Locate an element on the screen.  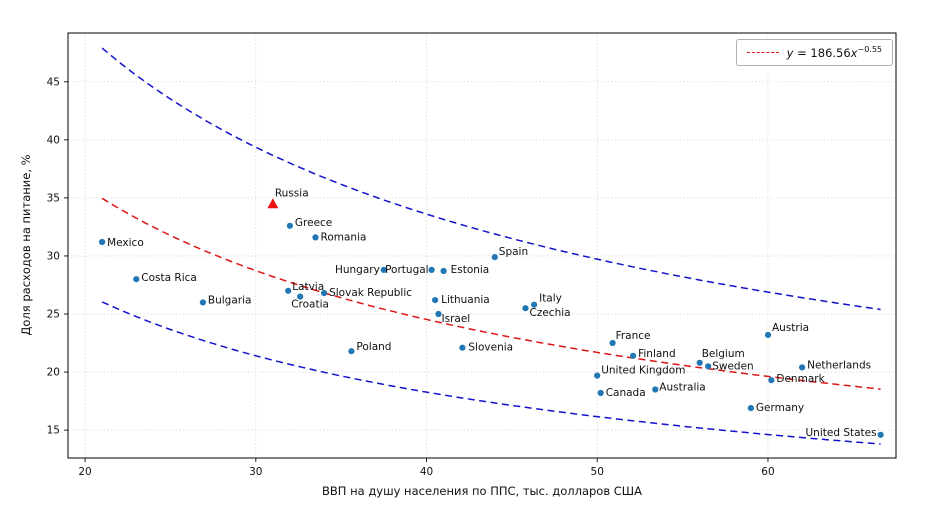
point-label-united-kingdom: United Kingdom is located at coordinates (643, 371).